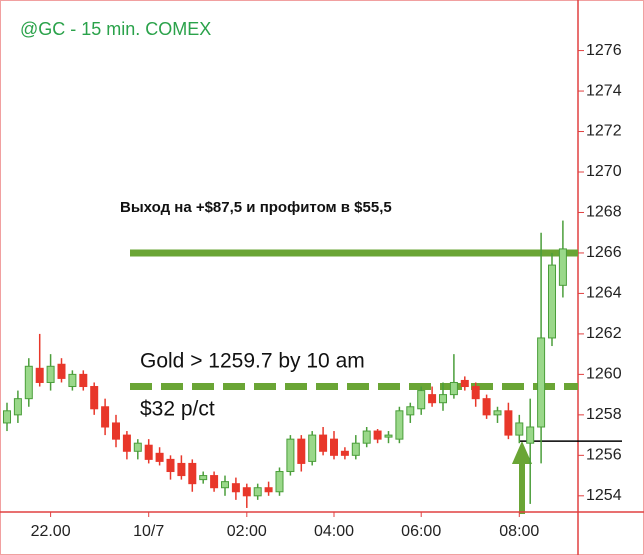 The height and width of the screenshot is (555, 644). Describe the element at coordinates (51, 531) in the screenshot. I see `x-tick-label: 22.00` at that location.